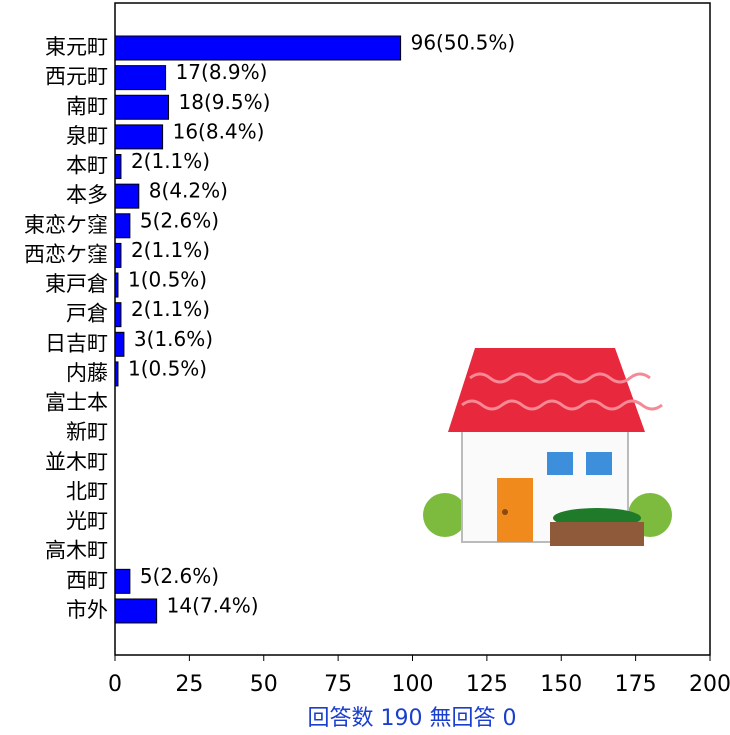 The width and height of the screenshot is (730, 735). I want to click on x-axis-title: 回答数 190 無回答 0, so click(412, 718).